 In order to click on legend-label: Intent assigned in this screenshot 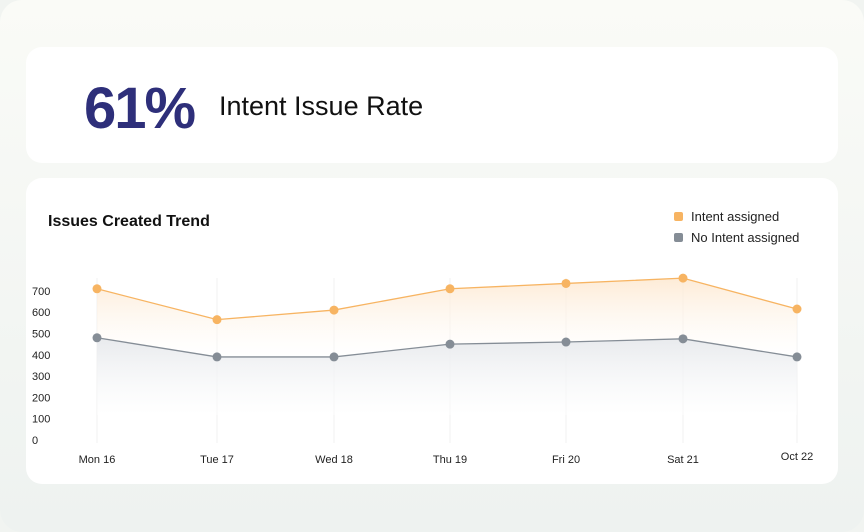, I will do `click(735, 216)`.